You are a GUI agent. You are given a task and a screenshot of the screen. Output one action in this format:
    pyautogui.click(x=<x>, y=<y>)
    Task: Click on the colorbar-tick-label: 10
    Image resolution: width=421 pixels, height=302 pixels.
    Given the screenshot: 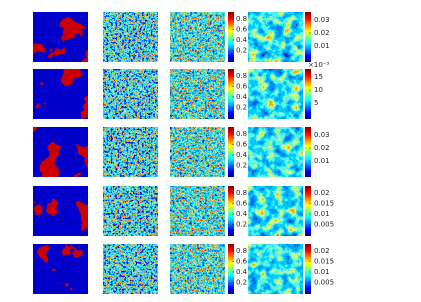 What is the action you would take?
    pyautogui.click(x=318, y=90)
    